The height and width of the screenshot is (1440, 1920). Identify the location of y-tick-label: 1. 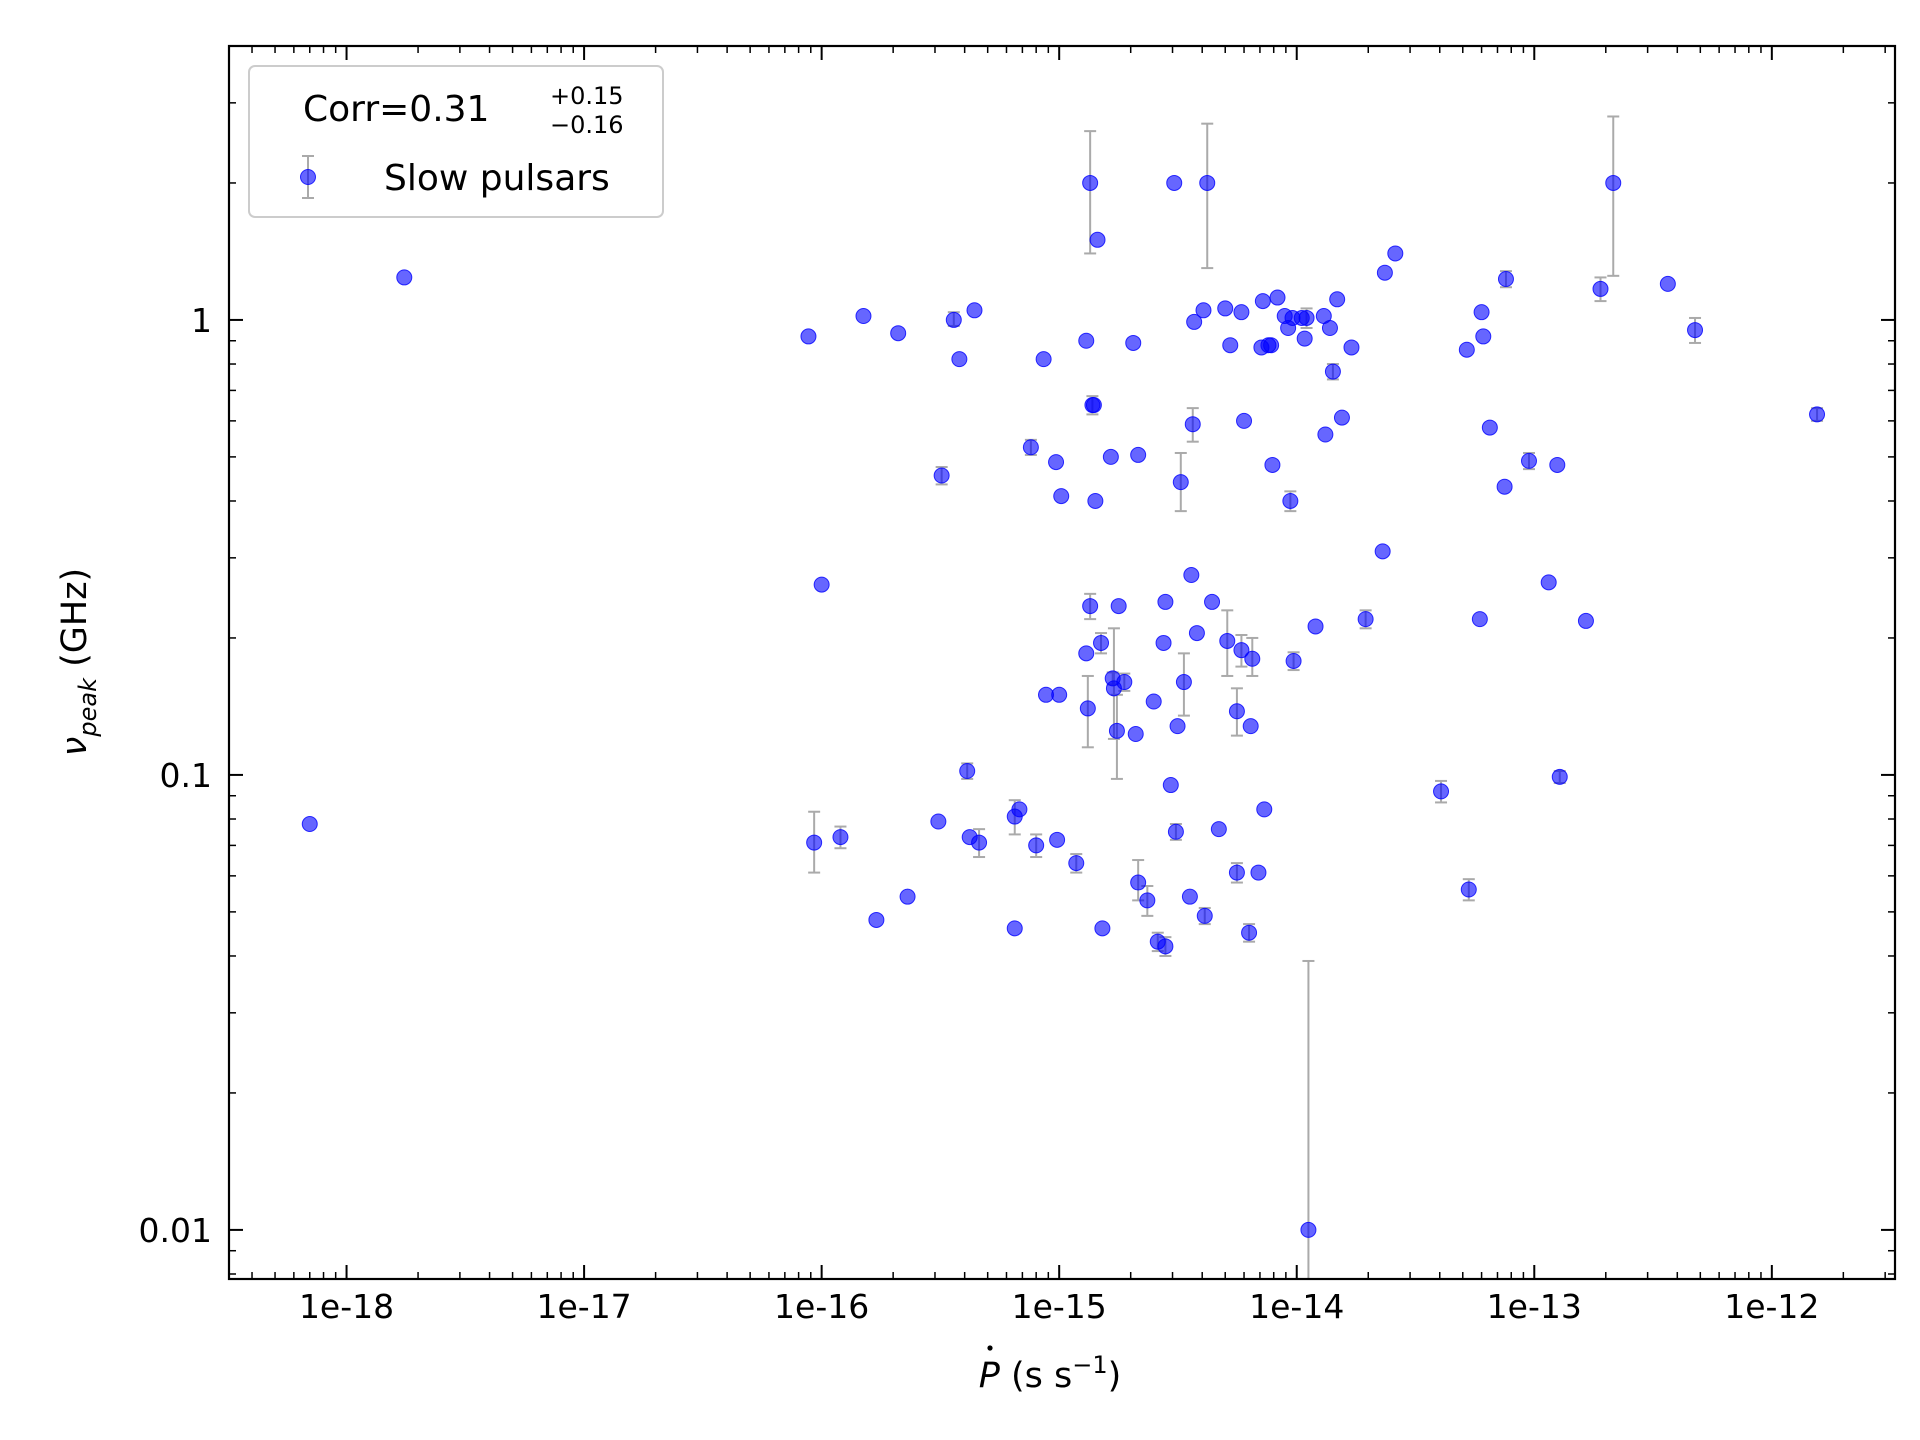
(201, 320).